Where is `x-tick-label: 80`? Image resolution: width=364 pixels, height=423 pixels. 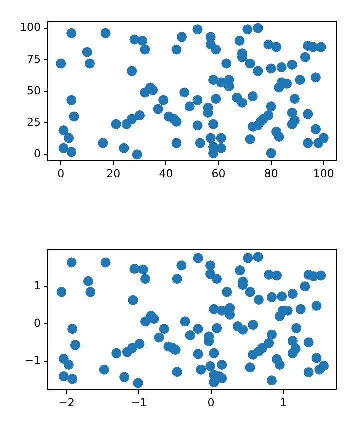 x-tick-label: 80 is located at coordinates (271, 173).